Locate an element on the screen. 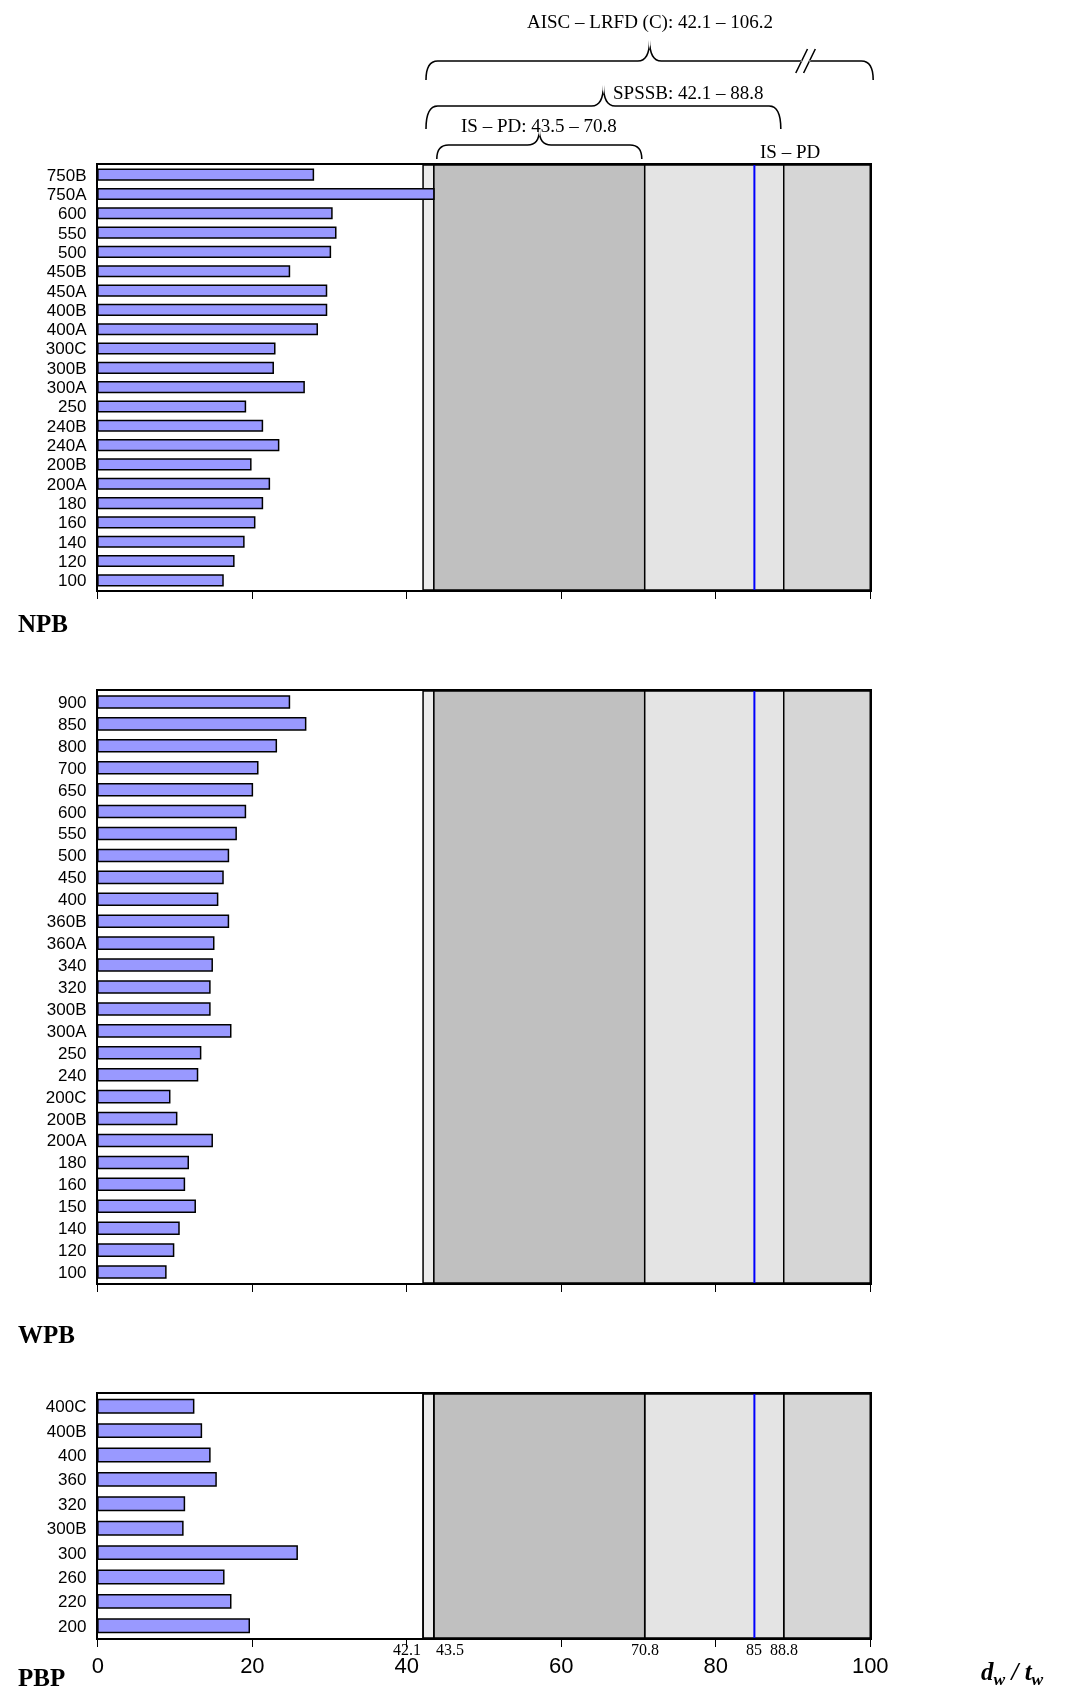 This screenshot has height=1699, width=1074. y-tick-label: 650 is located at coordinates (72, 790).